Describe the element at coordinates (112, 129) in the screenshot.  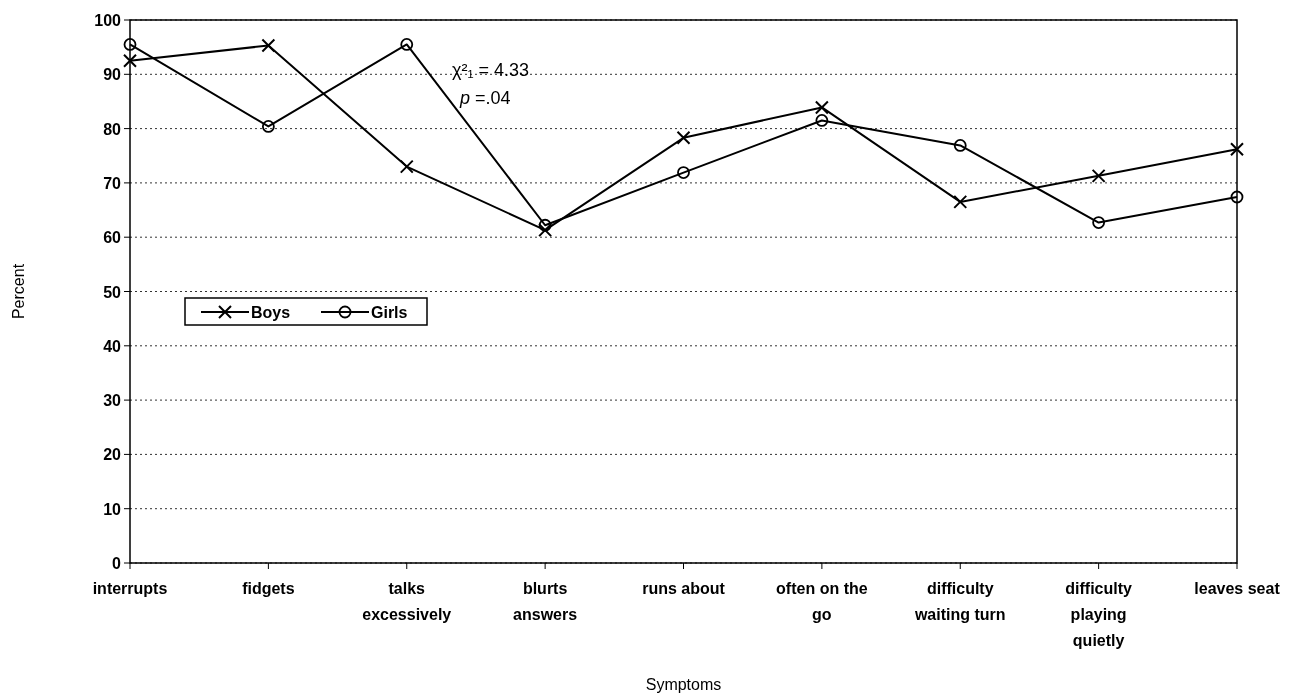
I see `y-tick-label: 80` at that location.